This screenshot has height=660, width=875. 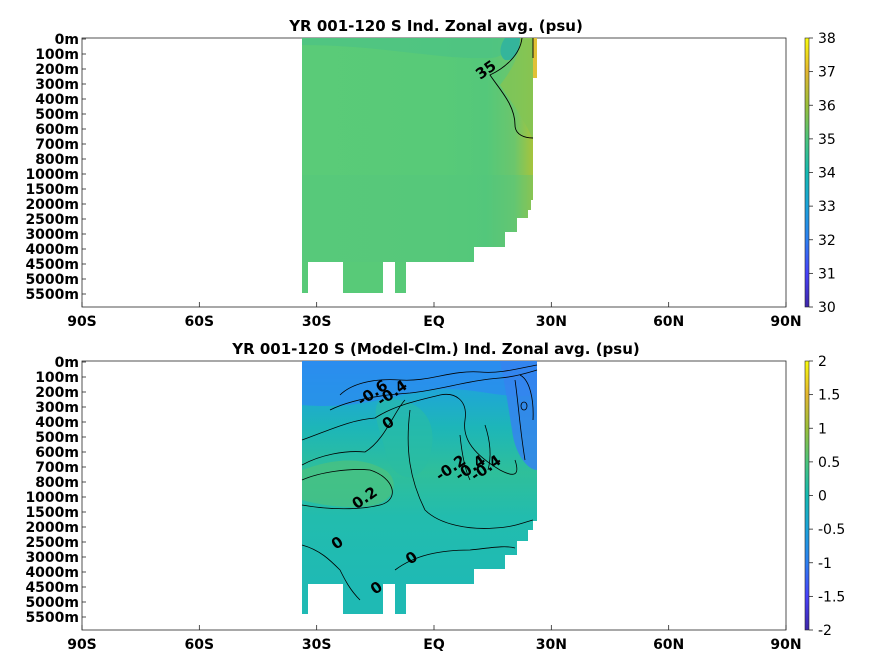 I want to click on bottom-y-tick-label: 3000m, so click(x=52, y=558).